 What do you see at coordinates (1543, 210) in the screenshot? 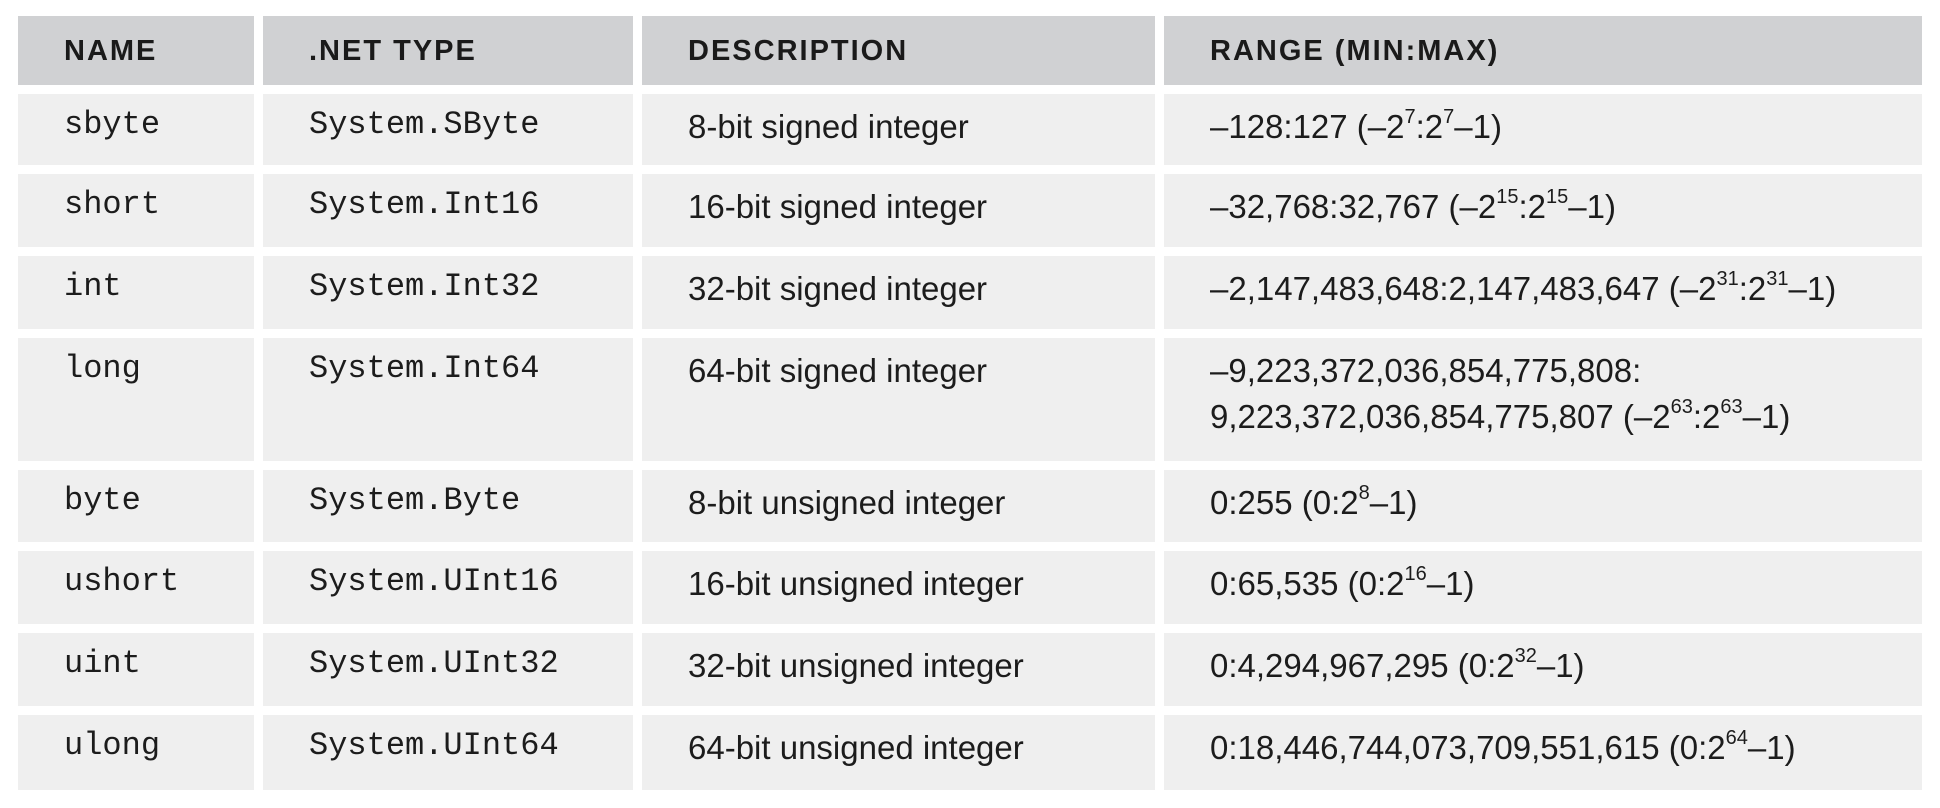
I see `cell-range: –32,768:32,767 (–215:215–1)` at bounding box center [1543, 210].